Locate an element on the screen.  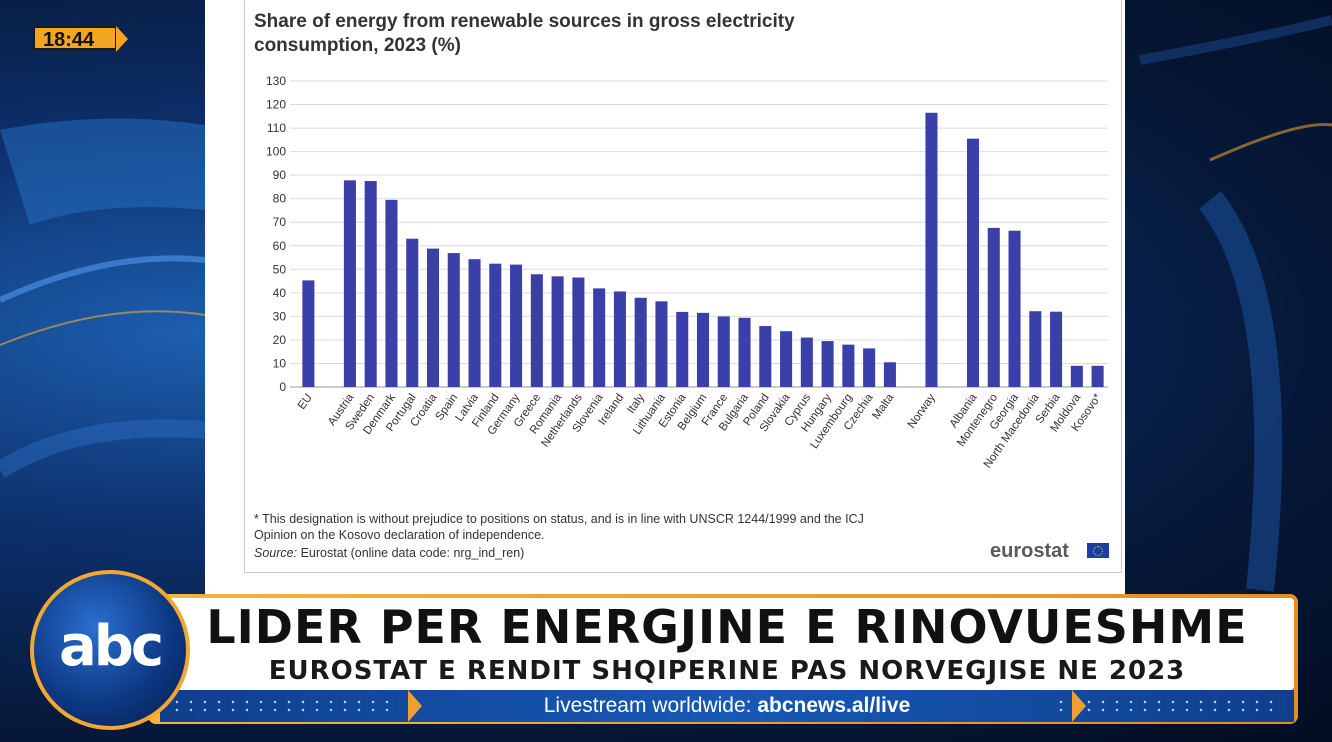
ticker-chevron-right-icon is located at coordinates (1079, 706).